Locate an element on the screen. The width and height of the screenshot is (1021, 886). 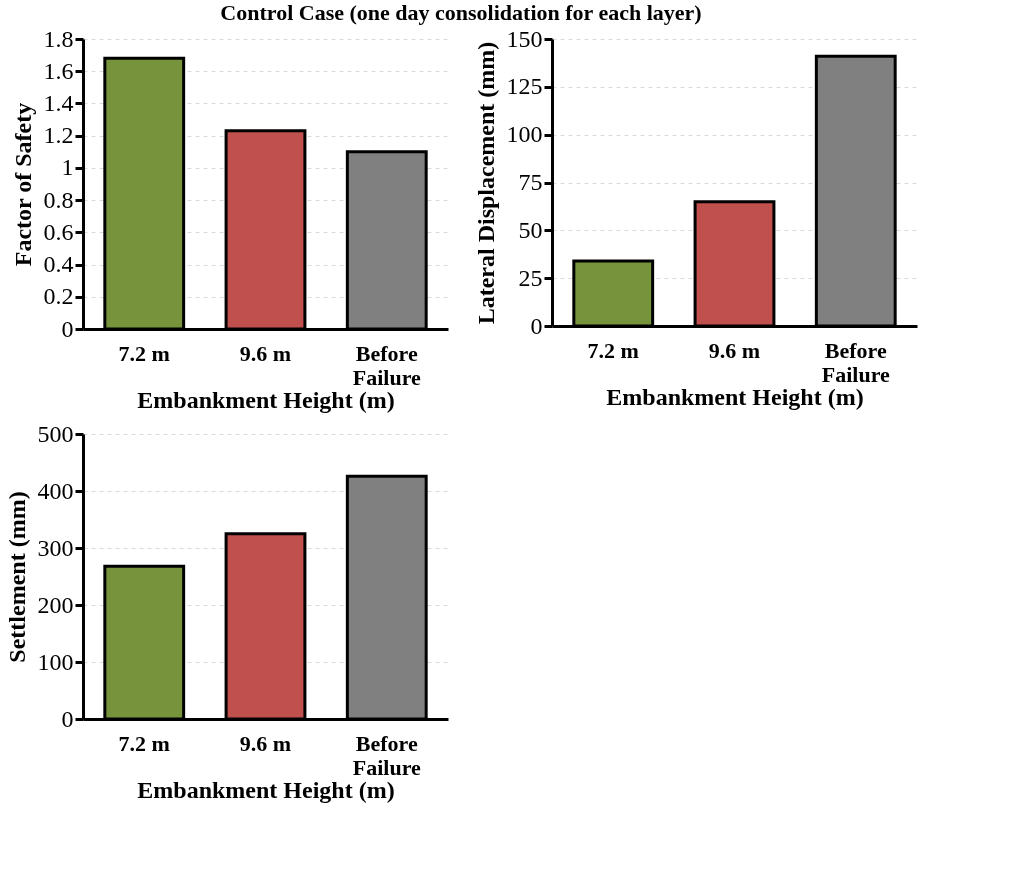
y-tick-label: 0.2 is located at coordinates (58, 296).